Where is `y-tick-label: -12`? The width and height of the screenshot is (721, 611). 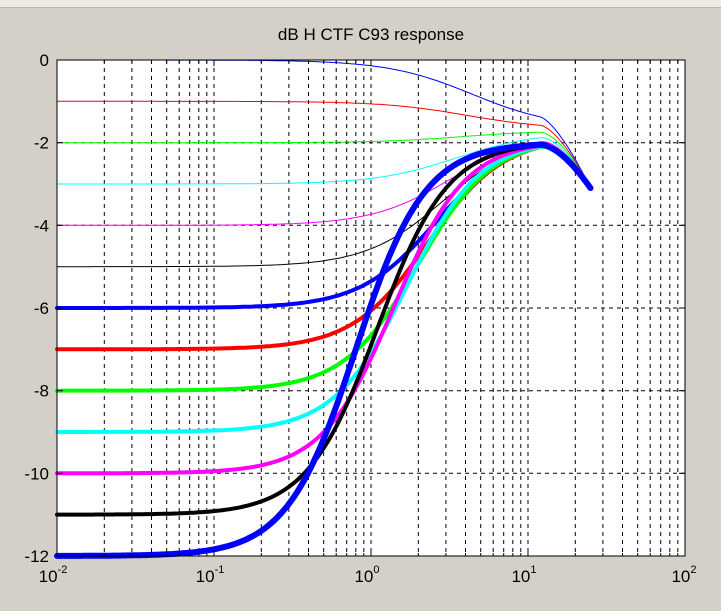 y-tick-label: -12 is located at coordinates (36, 556).